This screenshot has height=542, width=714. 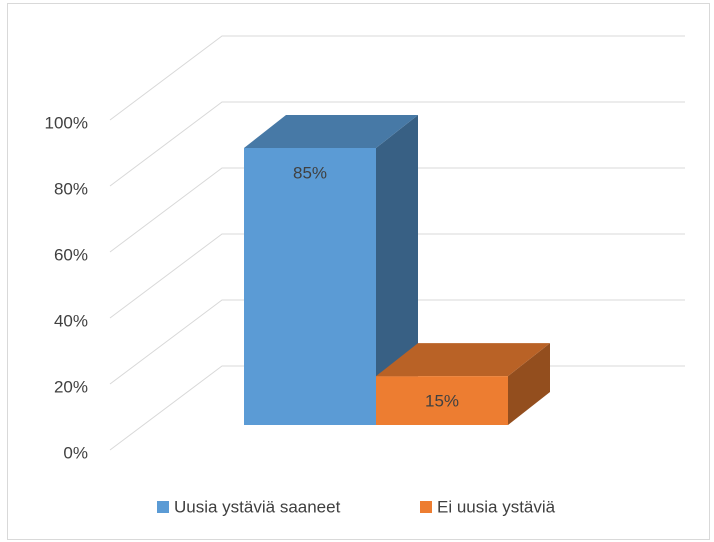 I want to click on data-label: 85%, so click(x=310, y=172).